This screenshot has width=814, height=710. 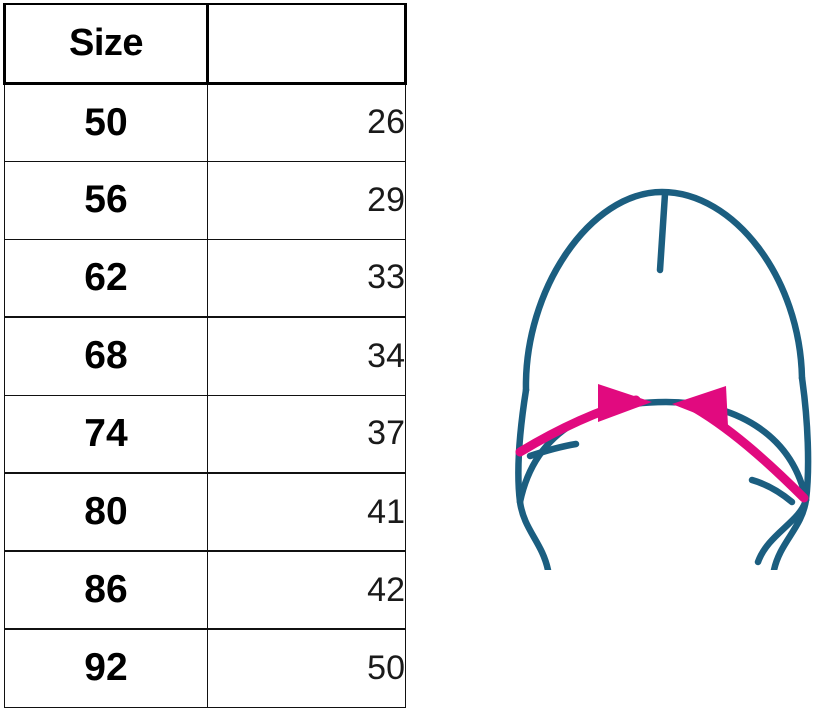 What do you see at coordinates (662, 232) in the screenshot?
I see `hat-crown-seam` at bounding box center [662, 232].